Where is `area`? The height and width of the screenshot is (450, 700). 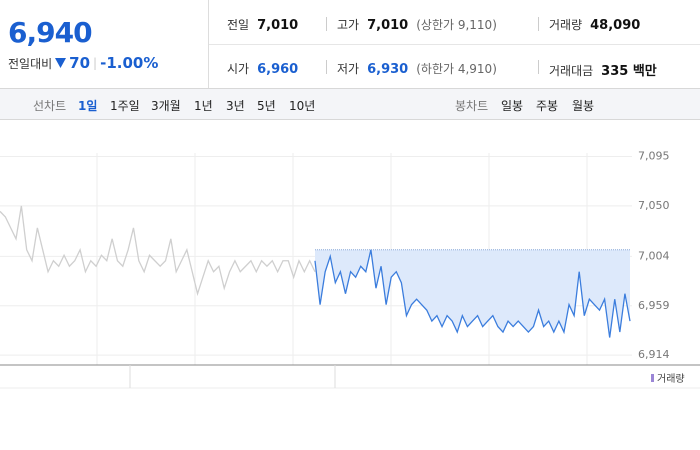 area is located at coordinates (472, 293).